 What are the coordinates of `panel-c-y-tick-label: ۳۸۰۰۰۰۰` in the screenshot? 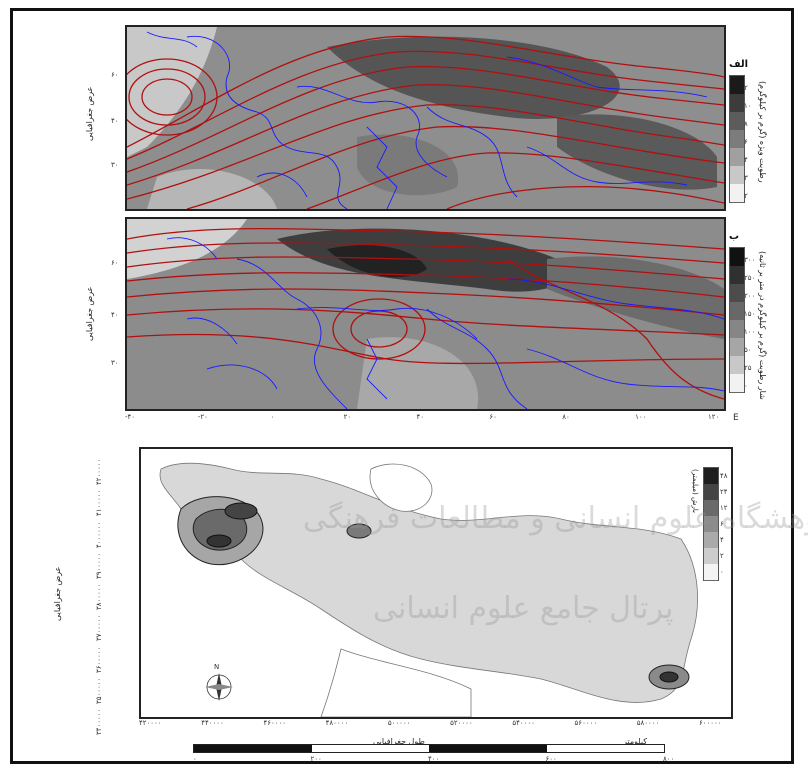 It's located at (99, 596).